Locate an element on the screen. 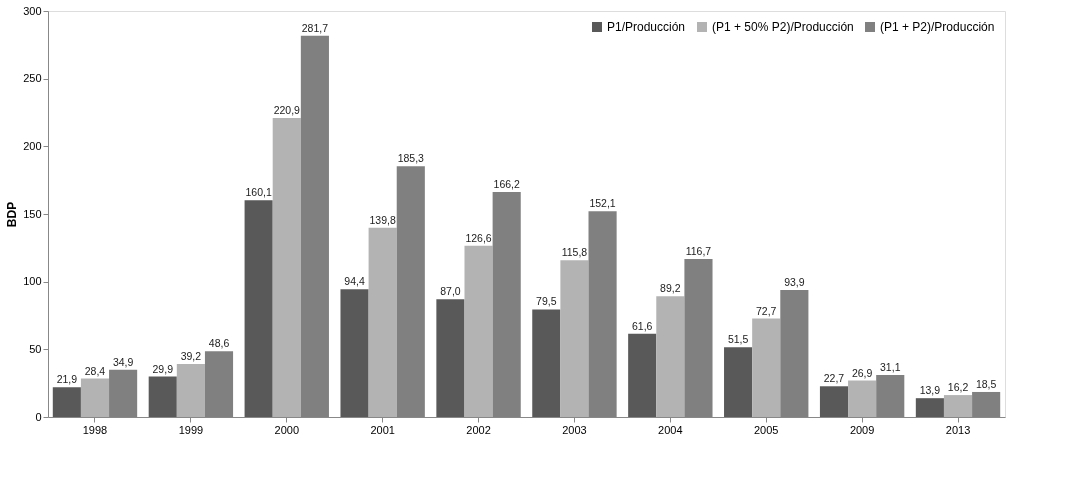 The image size is (1092, 503). data-label: 116,7 is located at coordinates (698, 251).